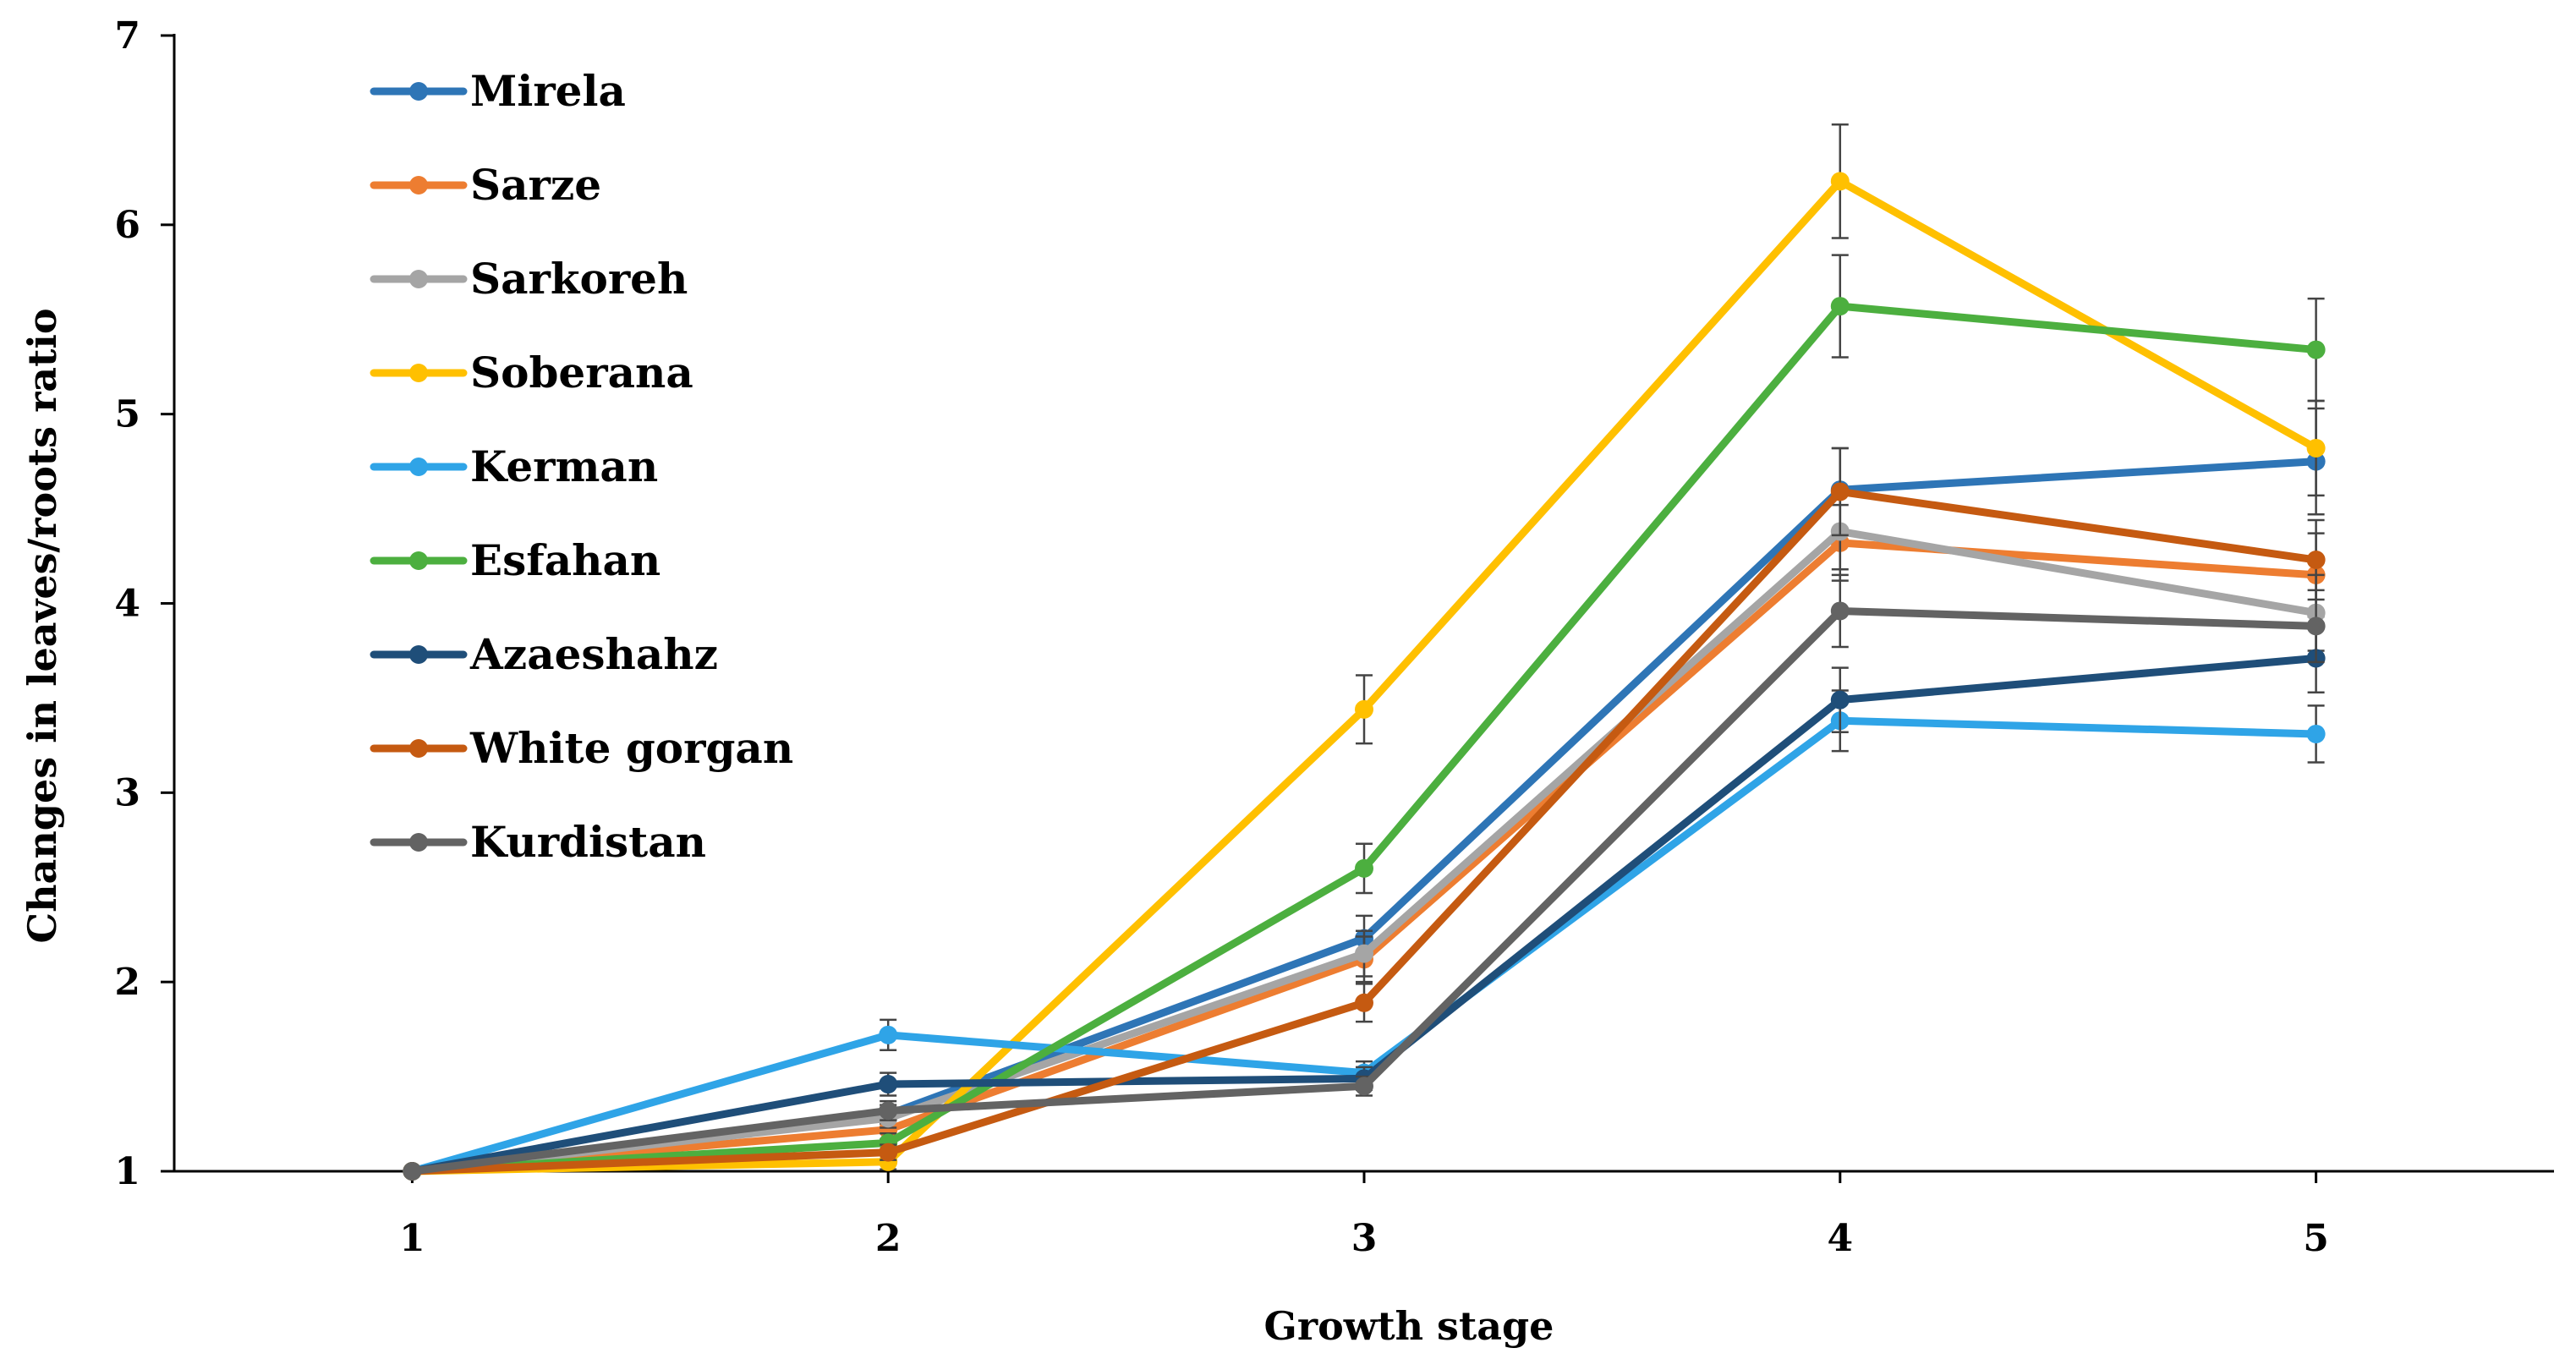 This screenshot has height=1370, width=2576. What do you see at coordinates (581, 373) in the screenshot?
I see `legend-label: Soberana` at bounding box center [581, 373].